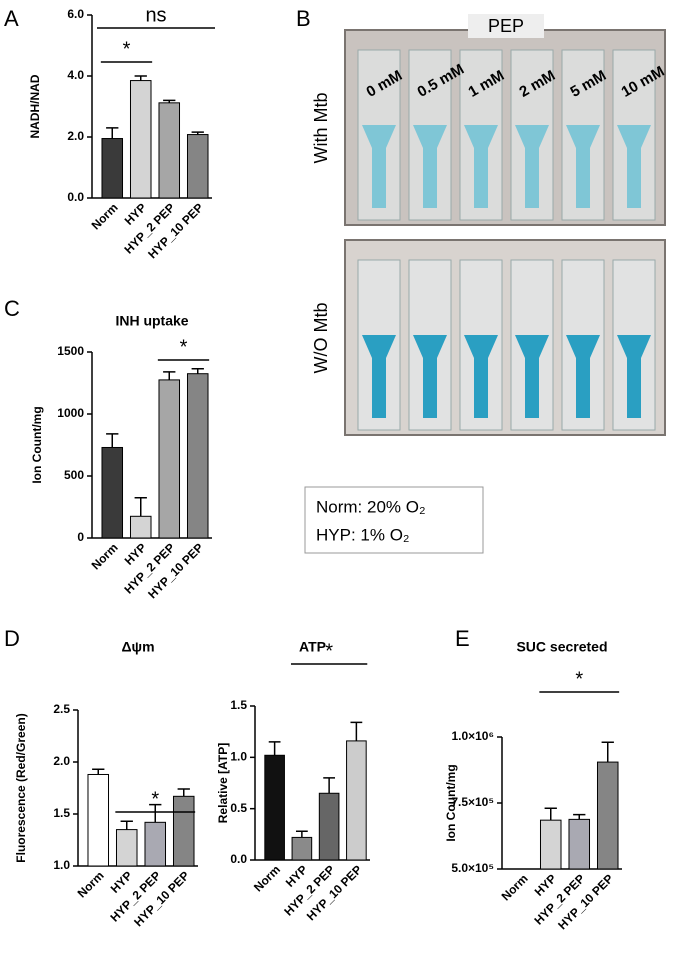 The image size is (680, 961). What do you see at coordinates (321, 127) in the screenshot?
I see `row-label: With Mtb` at bounding box center [321, 127].